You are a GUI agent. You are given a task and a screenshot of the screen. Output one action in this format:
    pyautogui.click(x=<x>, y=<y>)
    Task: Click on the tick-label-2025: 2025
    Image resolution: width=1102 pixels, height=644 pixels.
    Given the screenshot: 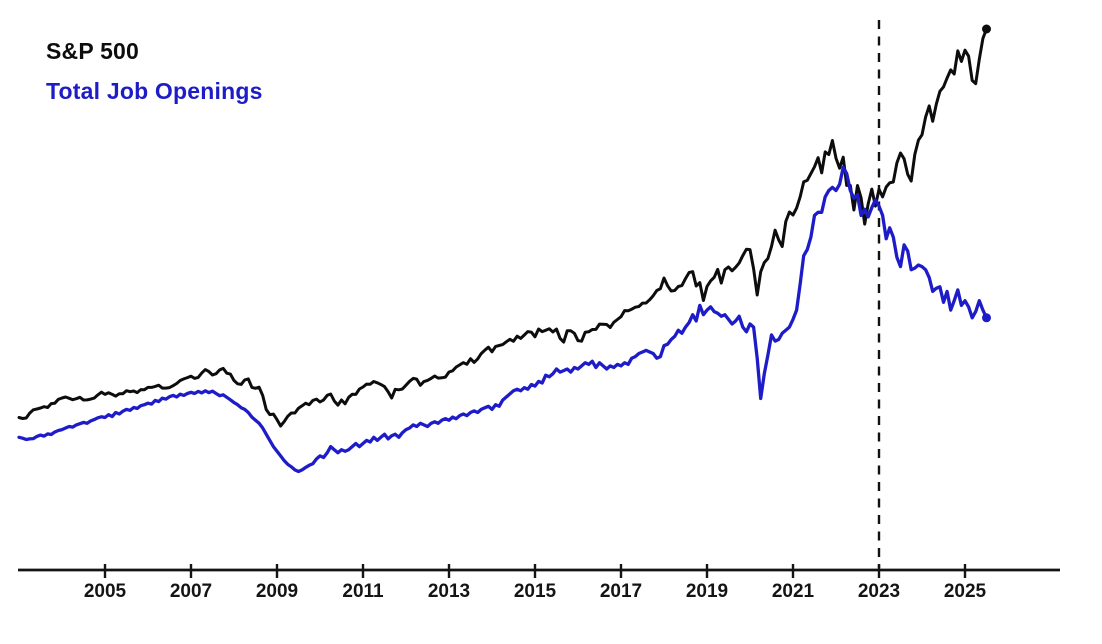 What is the action you would take?
    pyautogui.click(x=965, y=591)
    